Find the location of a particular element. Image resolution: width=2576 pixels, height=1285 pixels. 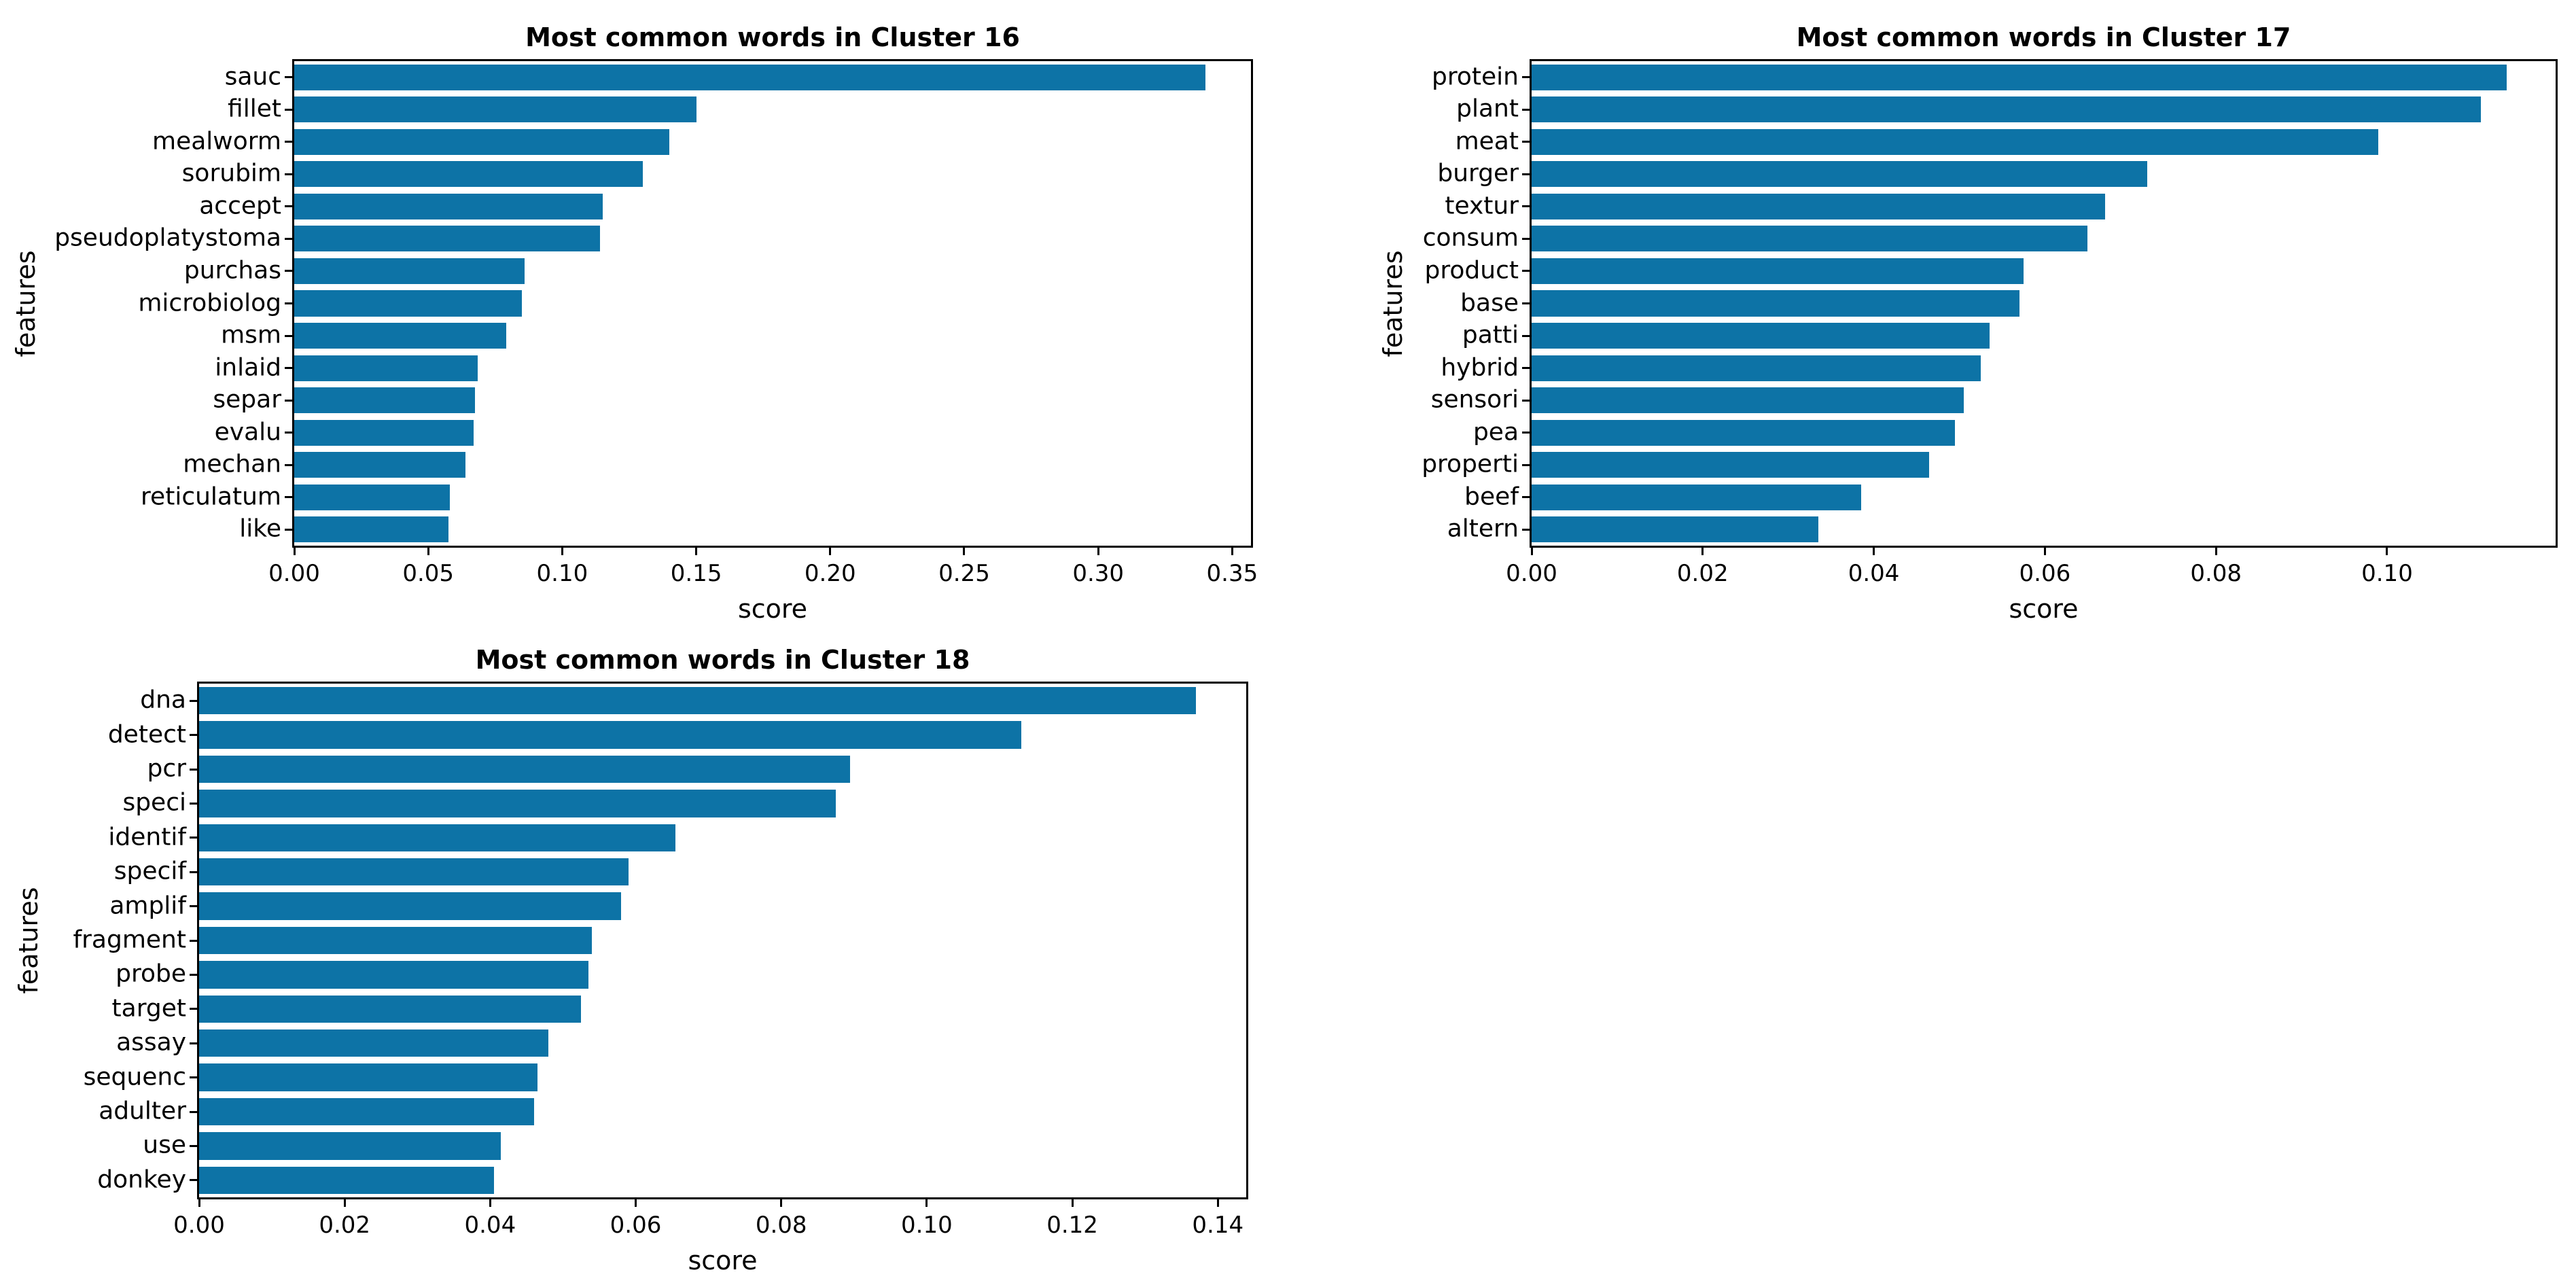

bar-specif is located at coordinates (414, 872).